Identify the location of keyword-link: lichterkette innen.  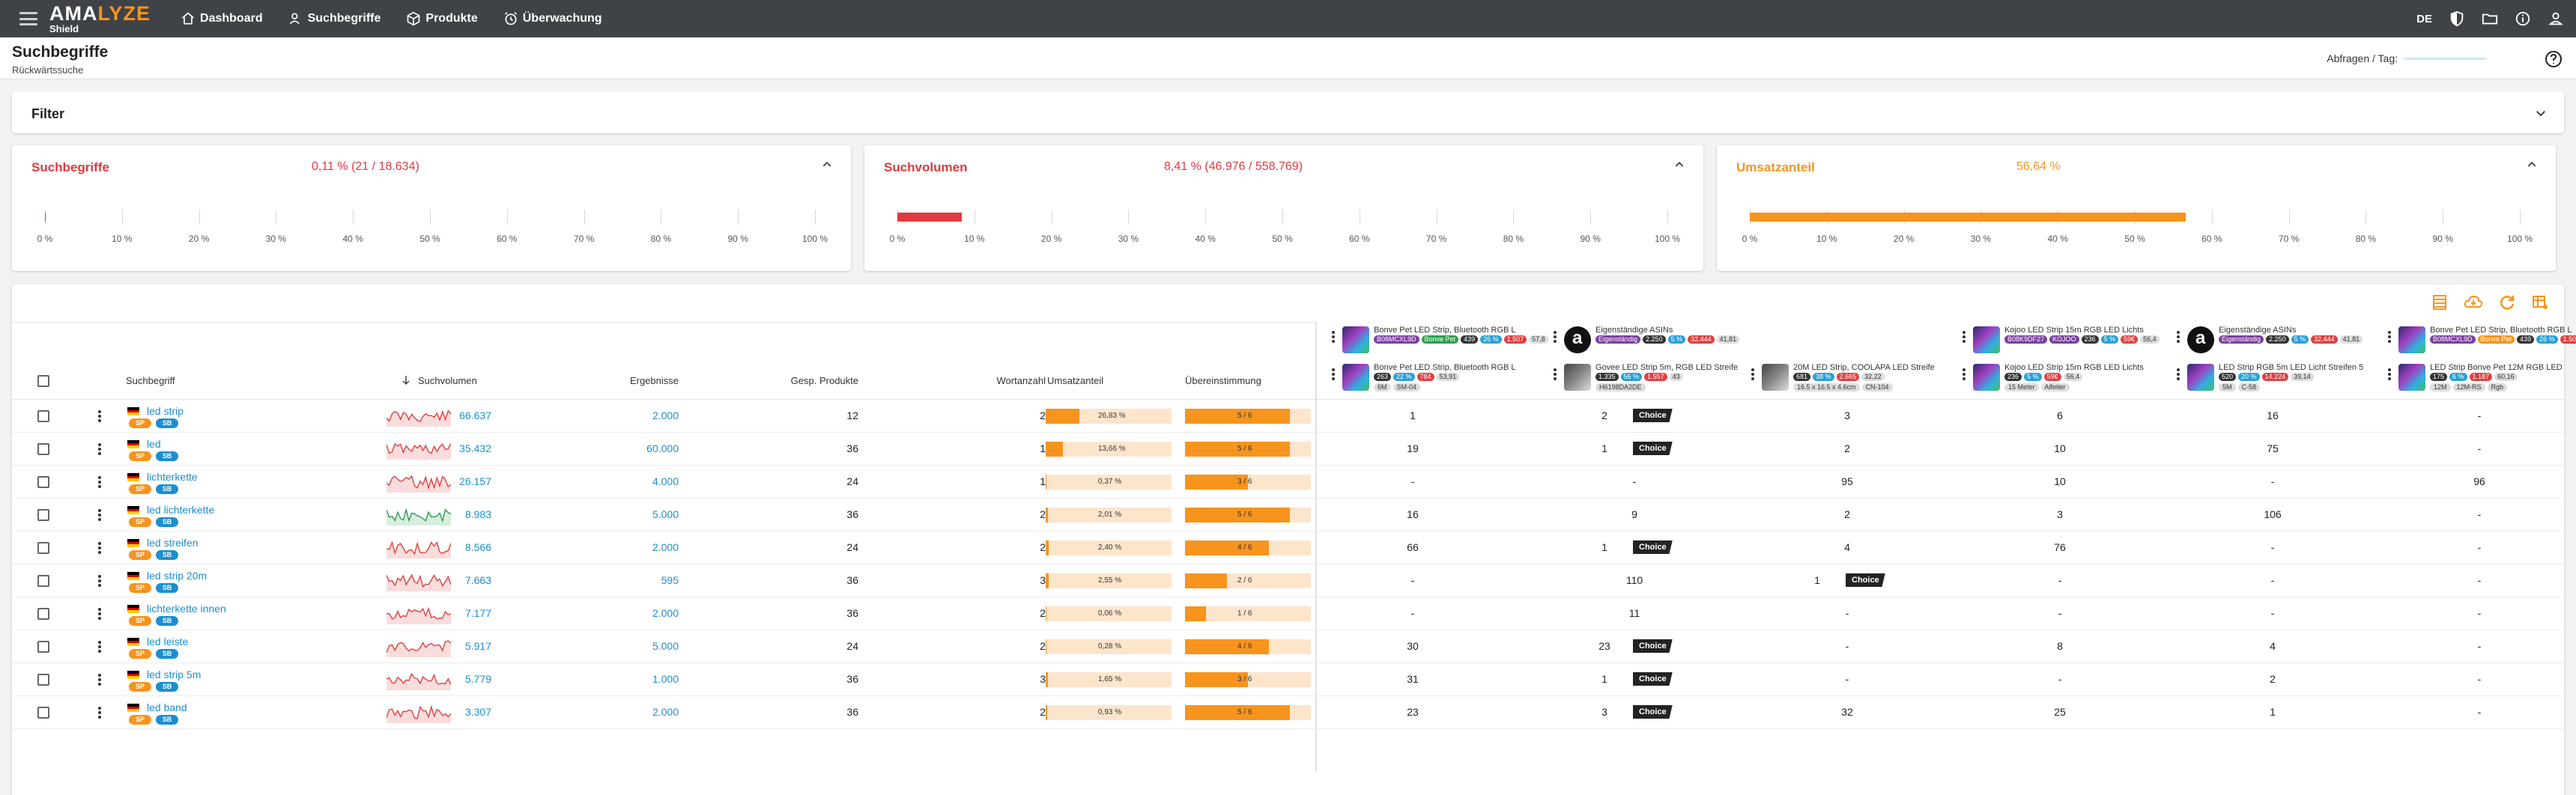
(186, 609).